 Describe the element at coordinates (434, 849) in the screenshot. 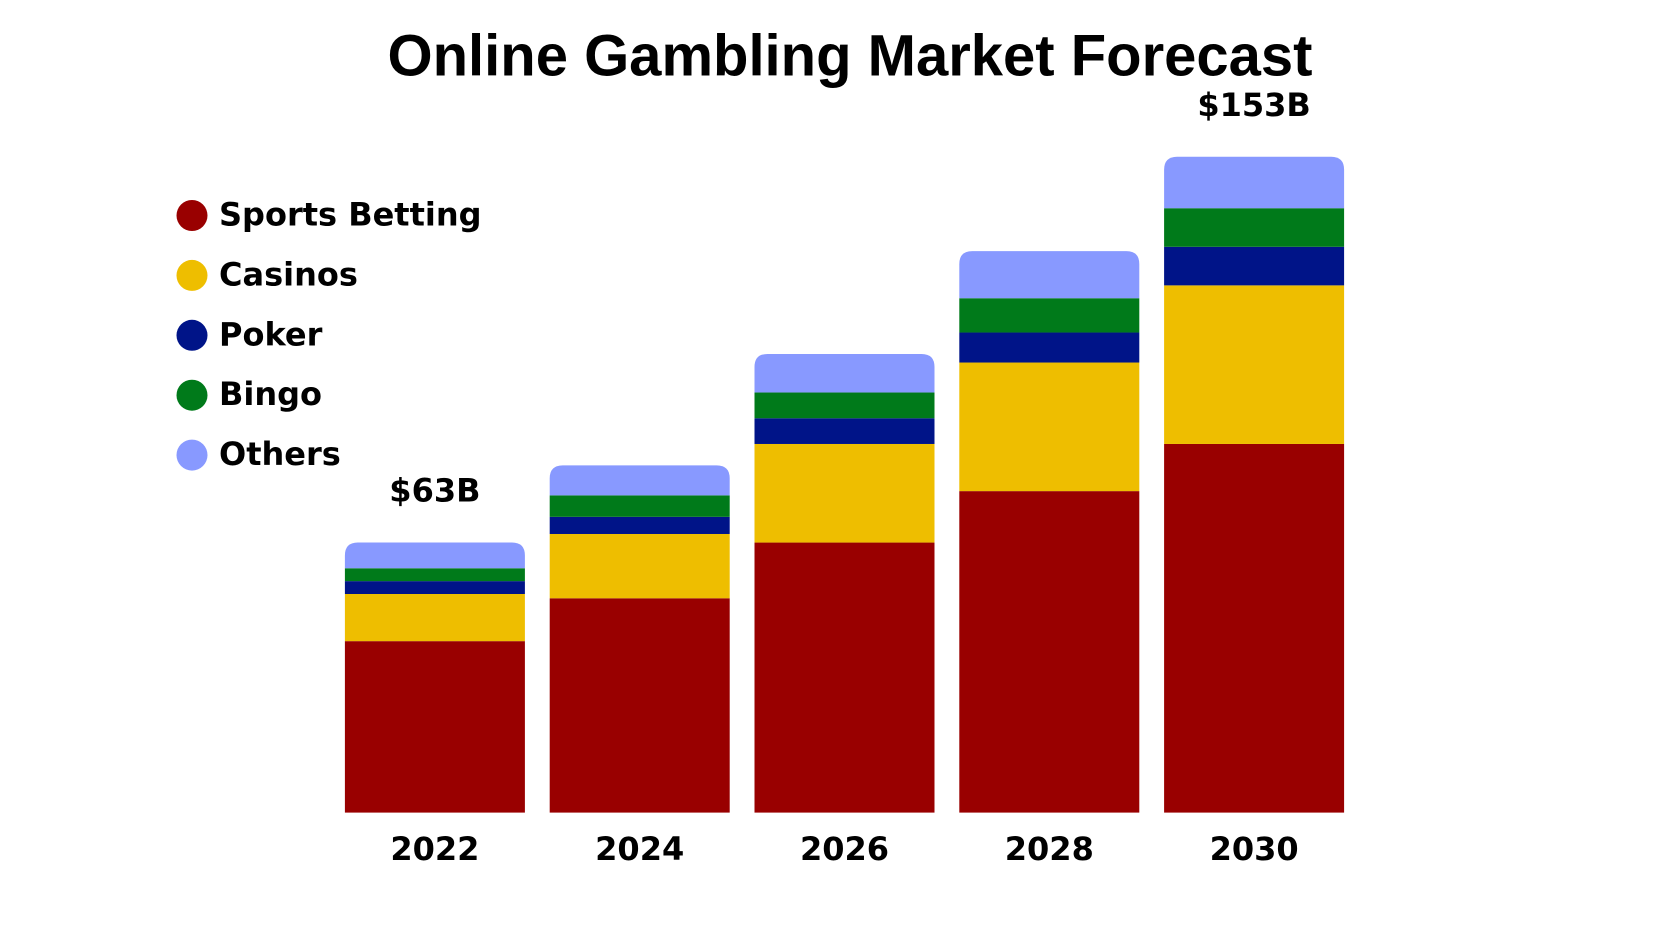

I see `x-tick-label: 2022` at that location.